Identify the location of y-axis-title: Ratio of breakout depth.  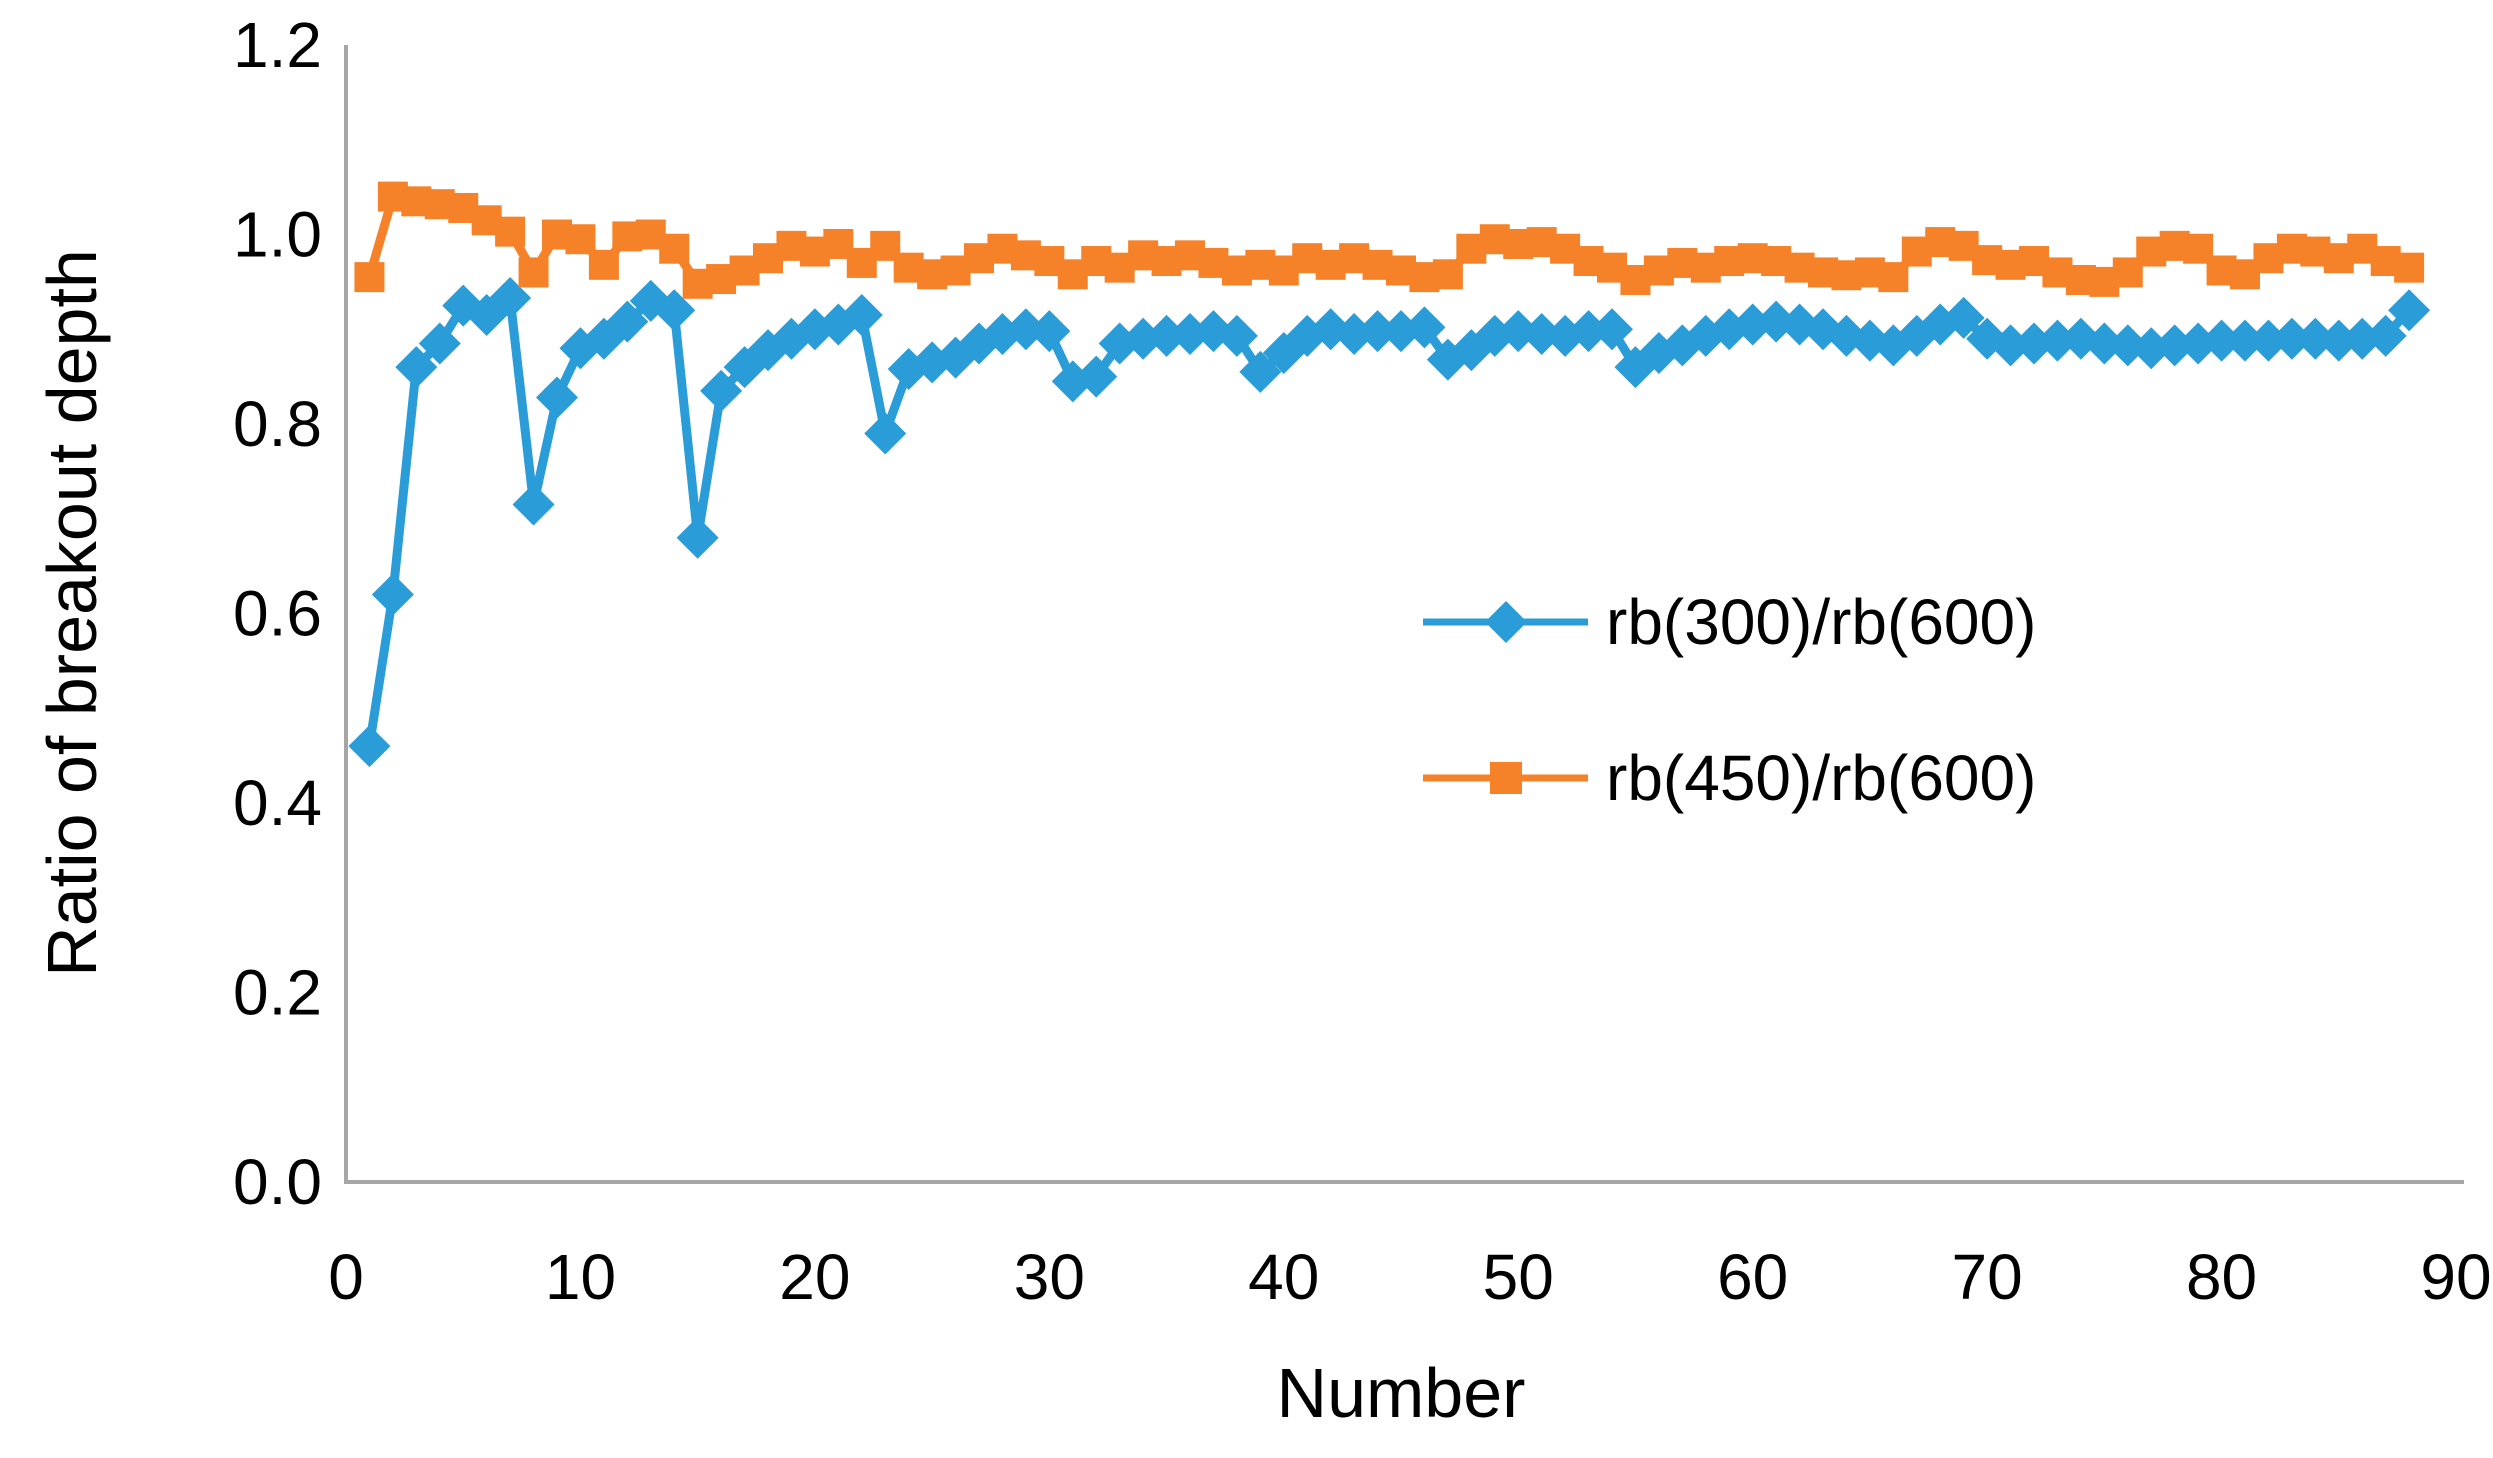
(72, 613).